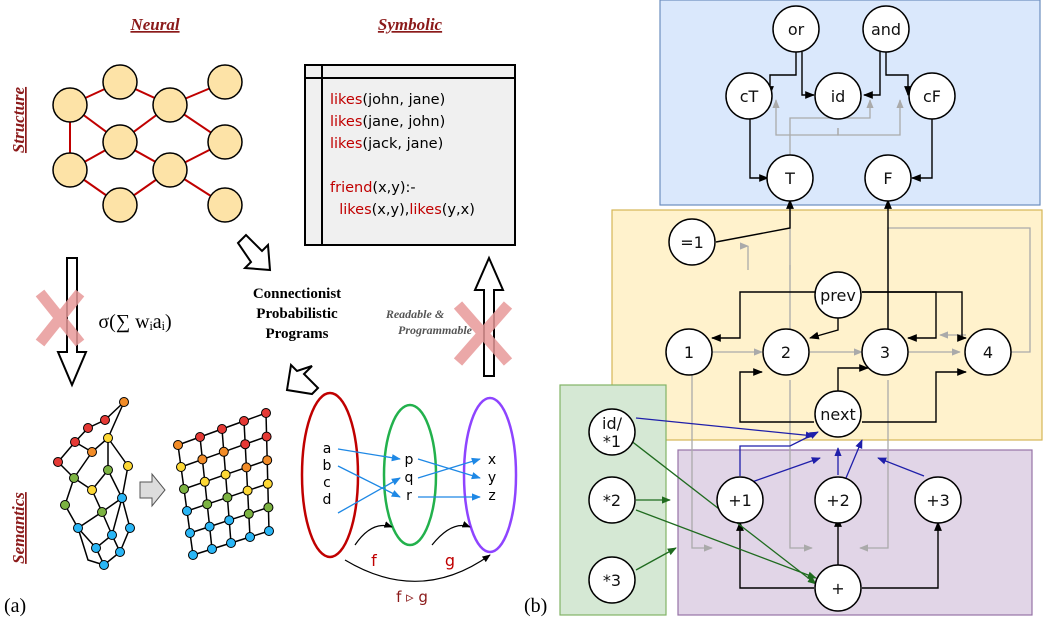 The image size is (1045, 621). I want to click on node-p3-label: +3, so click(938, 500).